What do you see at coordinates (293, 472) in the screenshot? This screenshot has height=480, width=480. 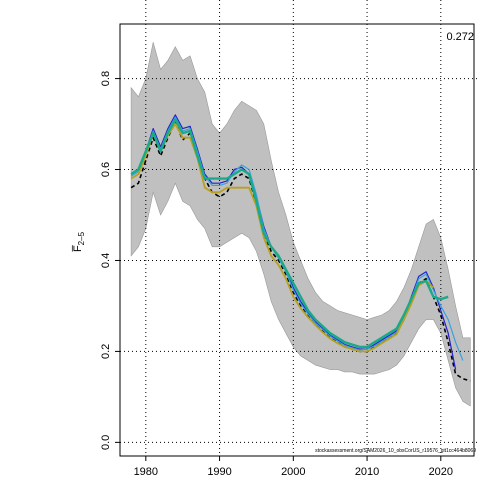 I see `x-tick-label-2: 2000` at bounding box center [293, 472].